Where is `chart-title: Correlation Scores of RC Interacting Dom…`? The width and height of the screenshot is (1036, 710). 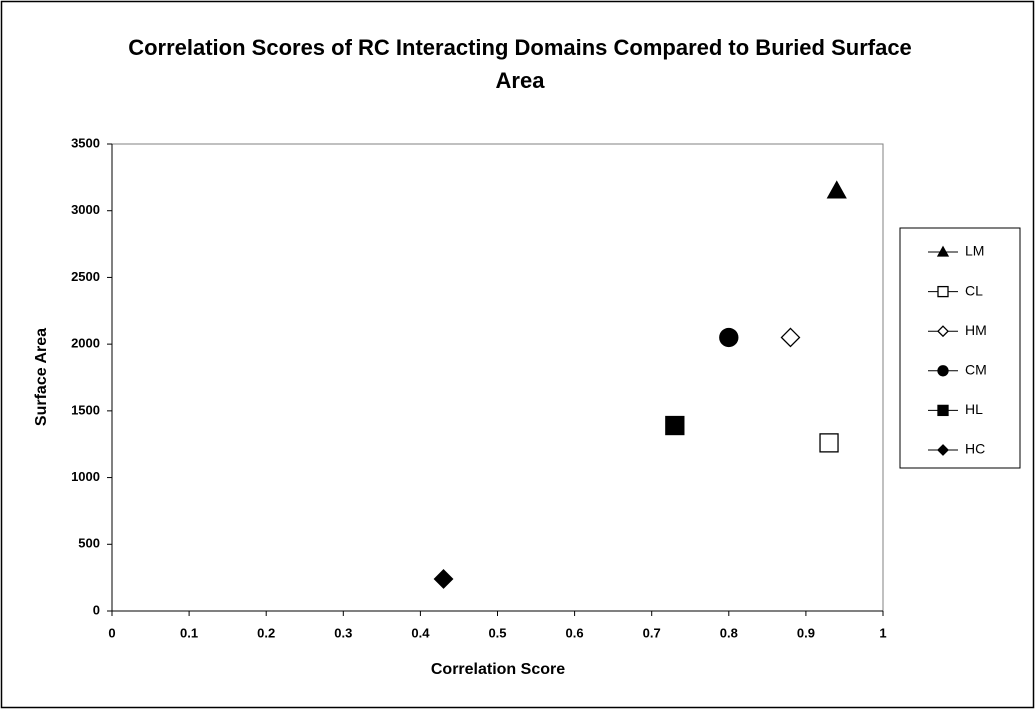
chart-title: Correlation Scores of RC Interacting Dom… is located at coordinates (520, 64).